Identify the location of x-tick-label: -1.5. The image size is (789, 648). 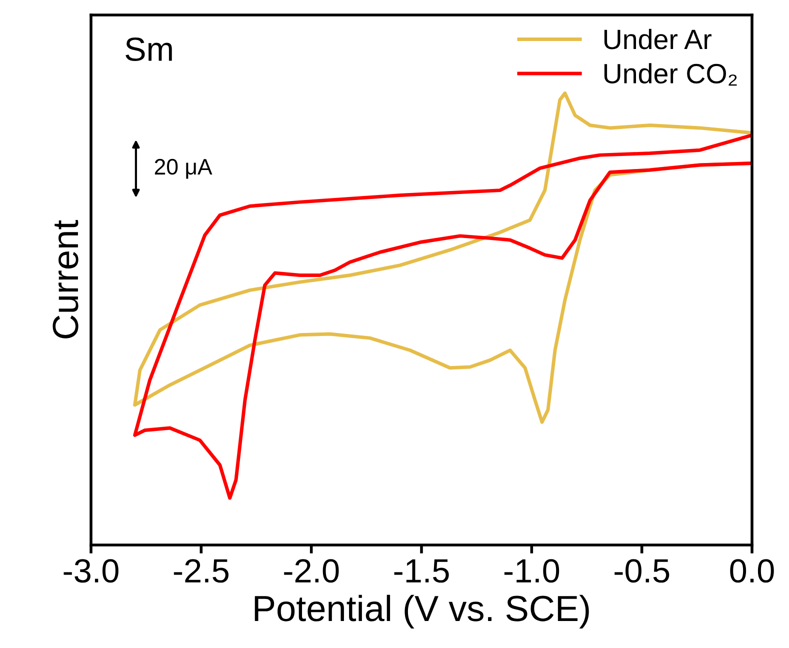
(421, 571).